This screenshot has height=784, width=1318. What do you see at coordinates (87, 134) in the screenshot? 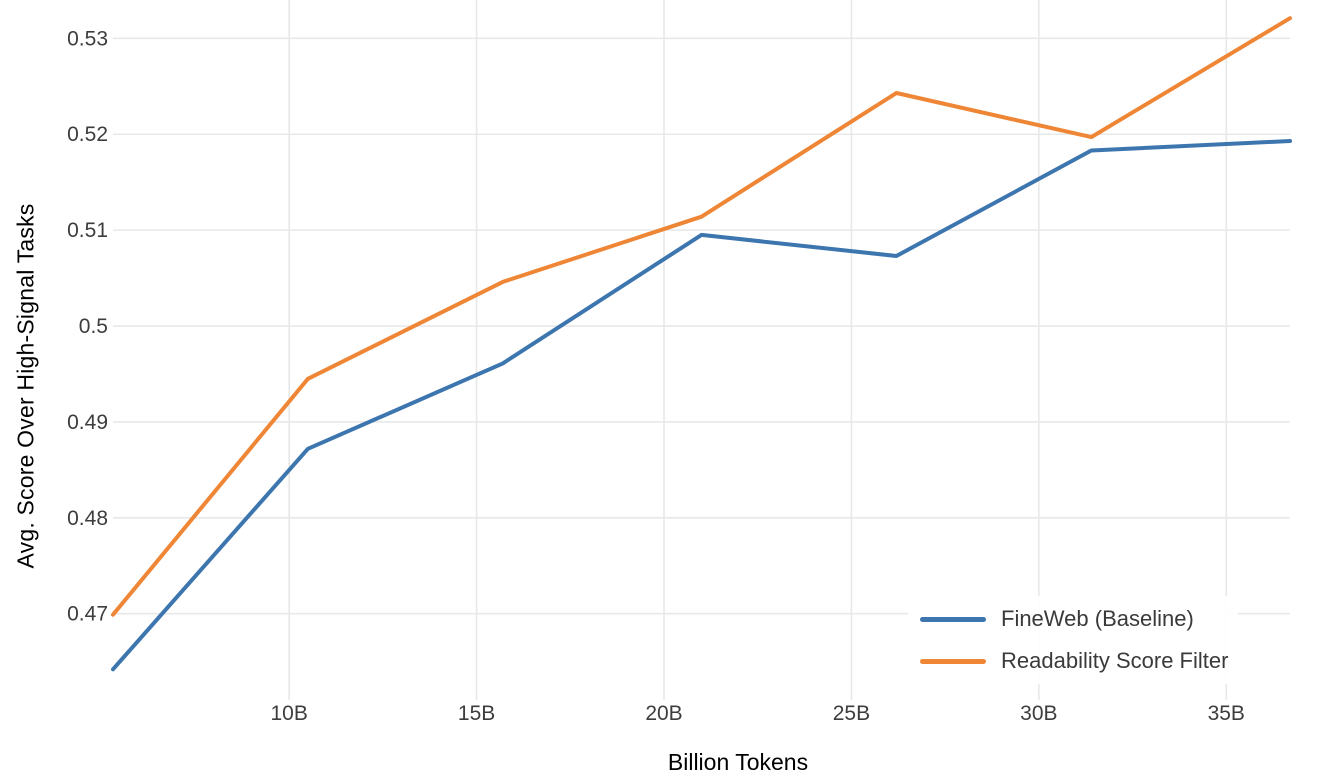
I see `y-tick-label: 0.52` at bounding box center [87, 134].